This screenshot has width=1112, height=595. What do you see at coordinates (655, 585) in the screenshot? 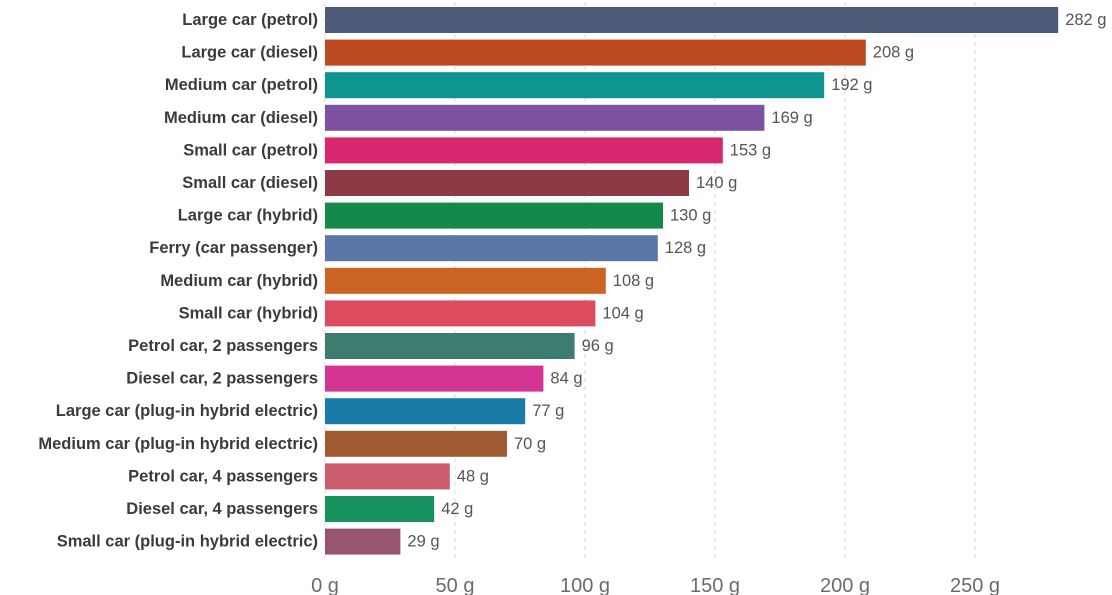
I see `x-axis-tick-labels: 0 g 50 g 100 g 150 g 200 g 250 g` at bounding box center [655, 585].